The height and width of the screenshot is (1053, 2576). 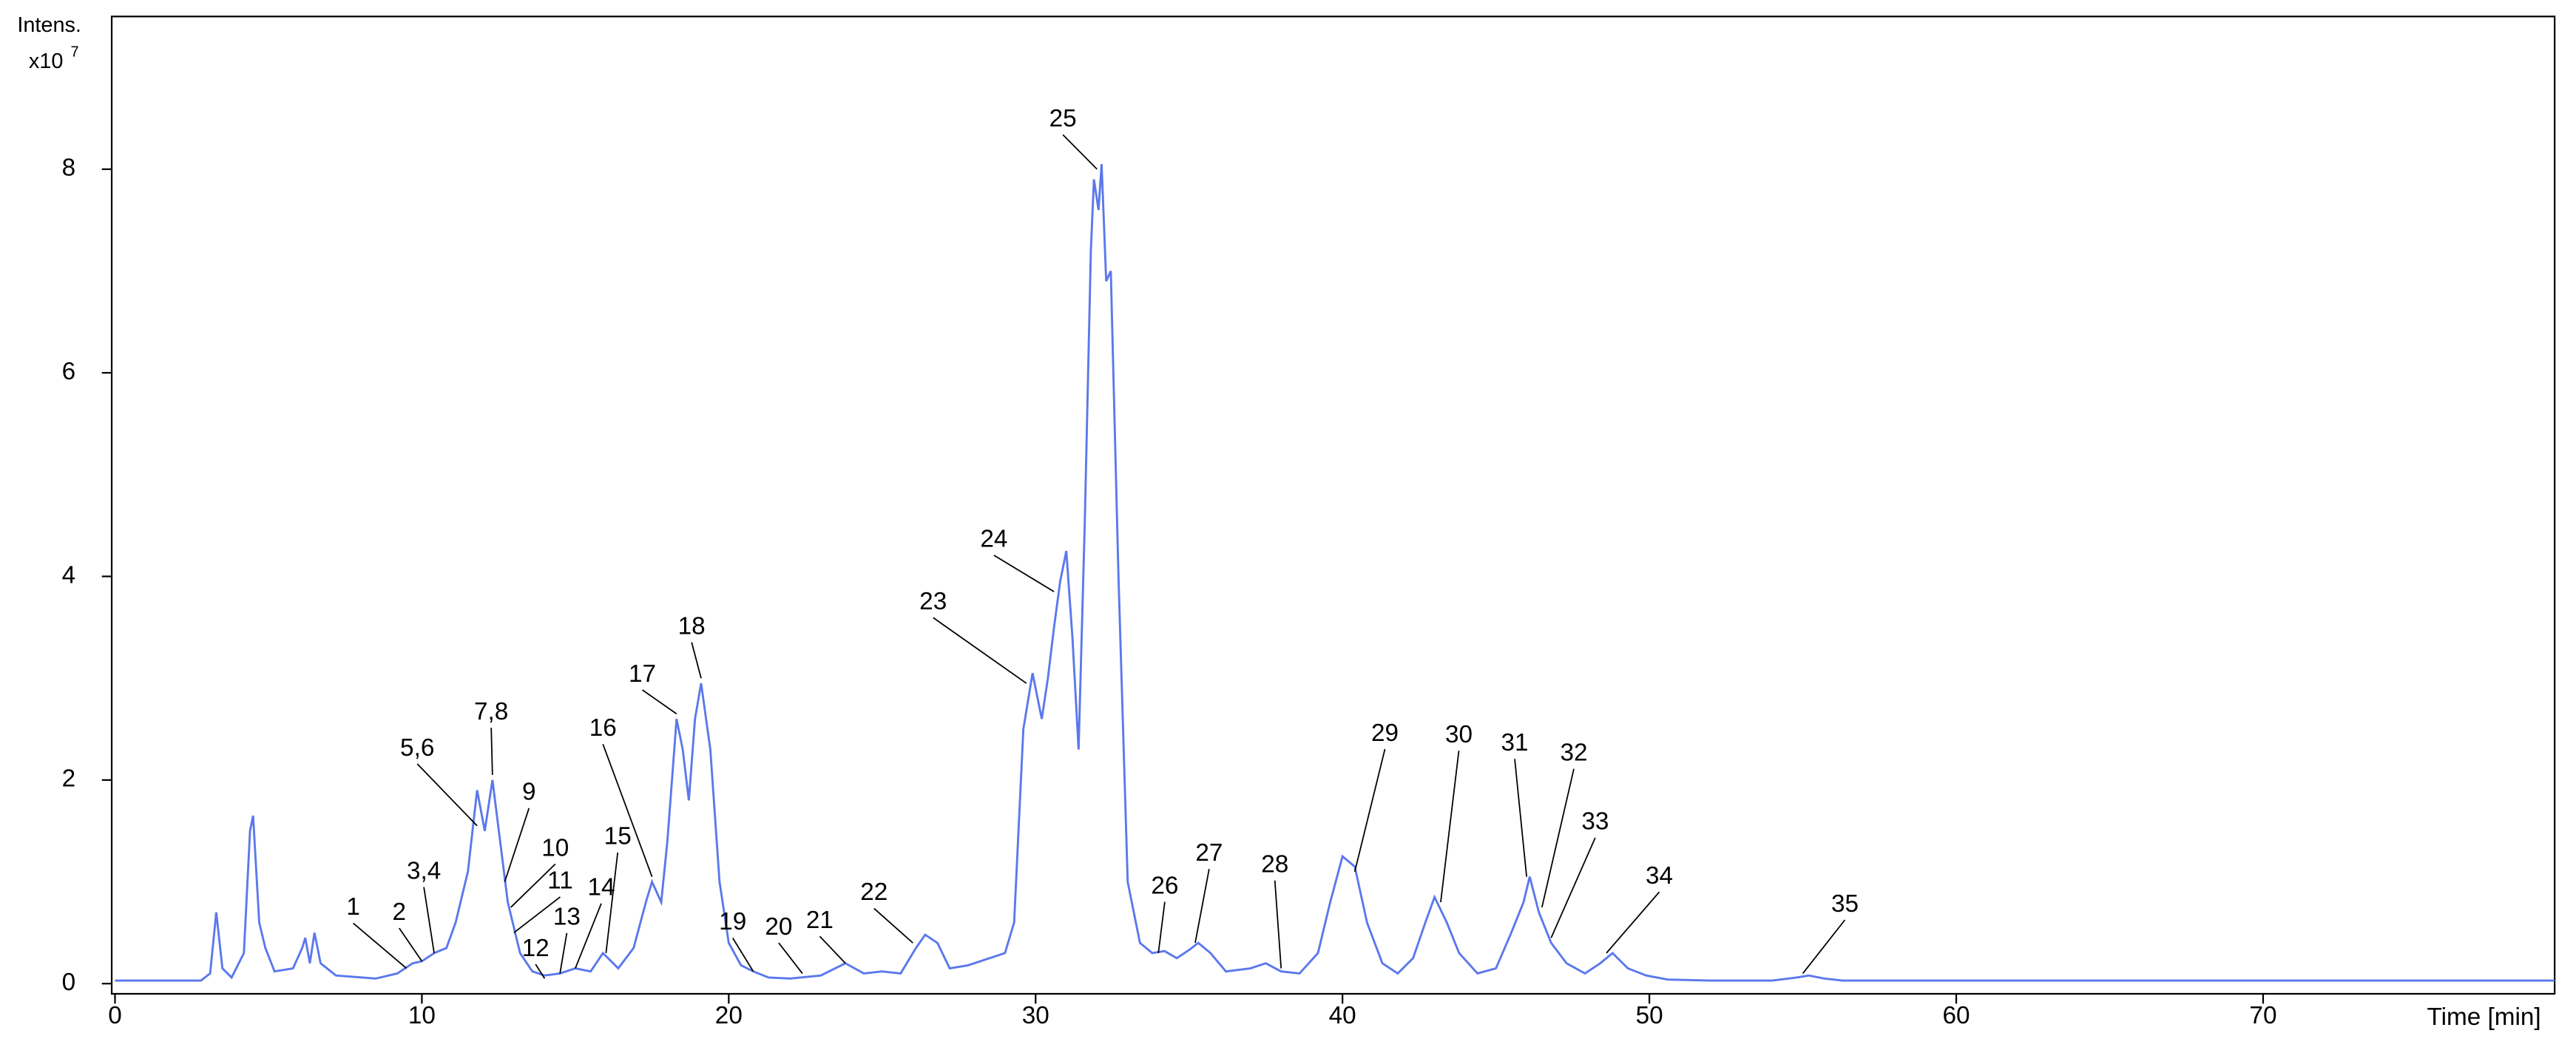 I want to click on y-axis-multiplier-exponent: 7, so click(x=75, y=52).